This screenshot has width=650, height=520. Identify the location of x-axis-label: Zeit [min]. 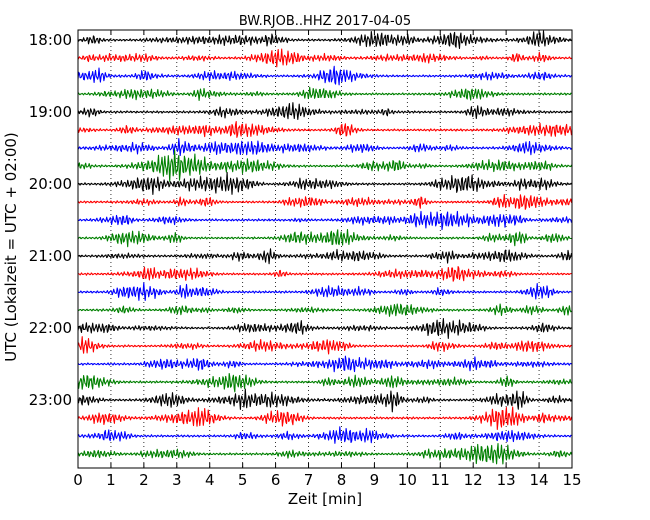
(325, 499).